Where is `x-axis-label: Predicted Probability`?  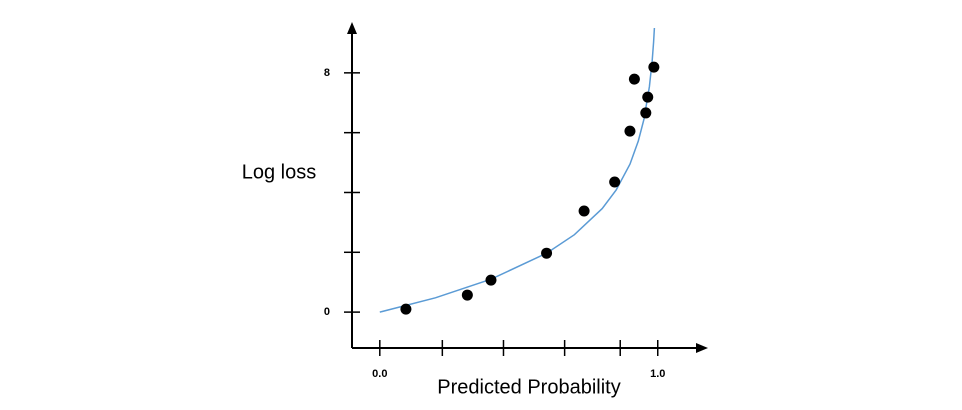 x-axis-label: Predicted Probability is located at coordinates (528, 387).